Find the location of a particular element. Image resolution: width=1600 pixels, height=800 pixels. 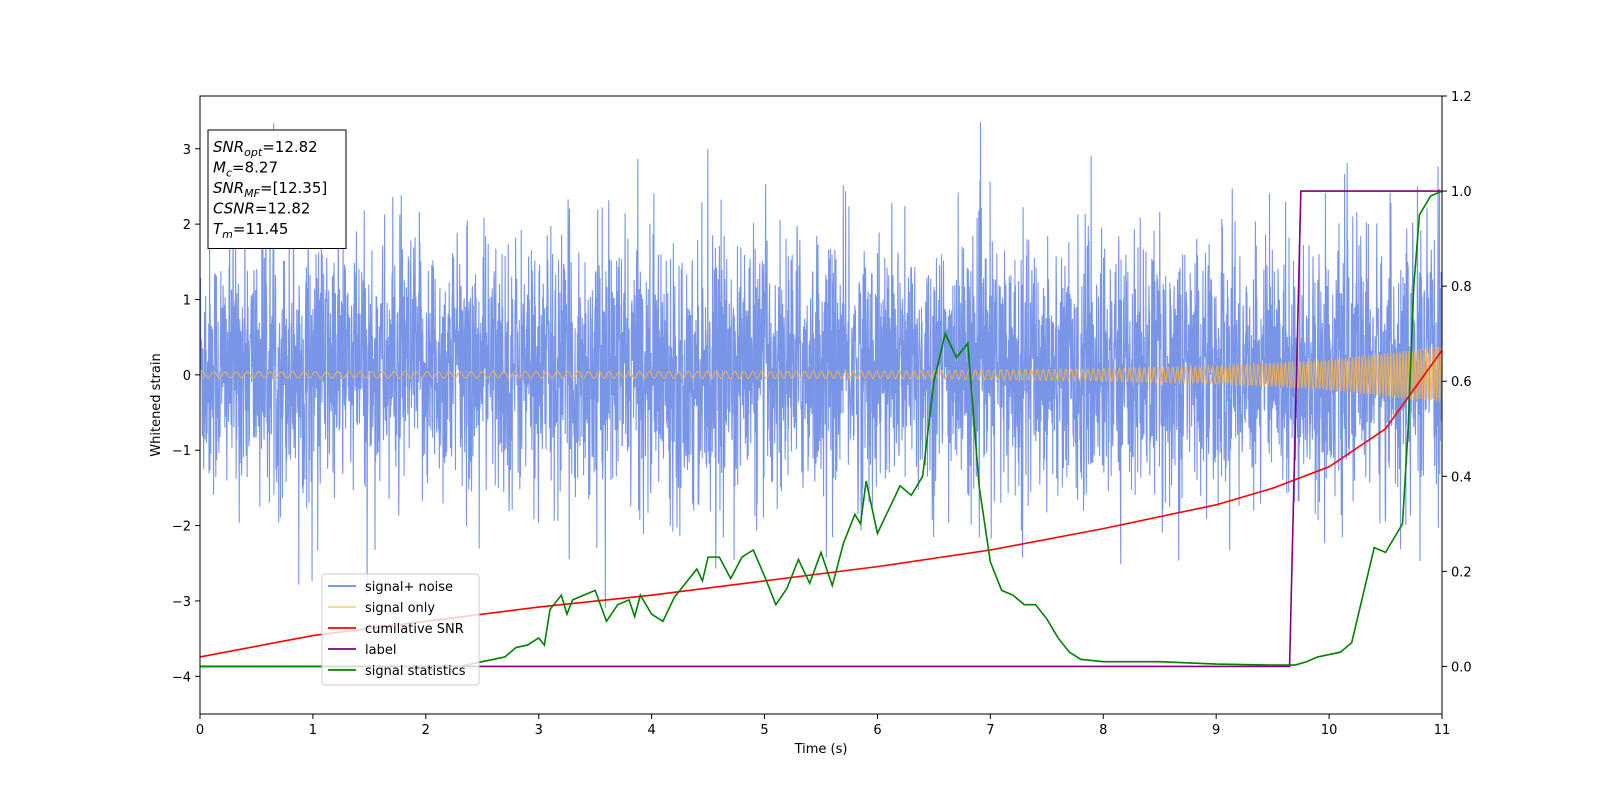

y-right-tick-label: 1.2 is located at coordinates (1461, 97).